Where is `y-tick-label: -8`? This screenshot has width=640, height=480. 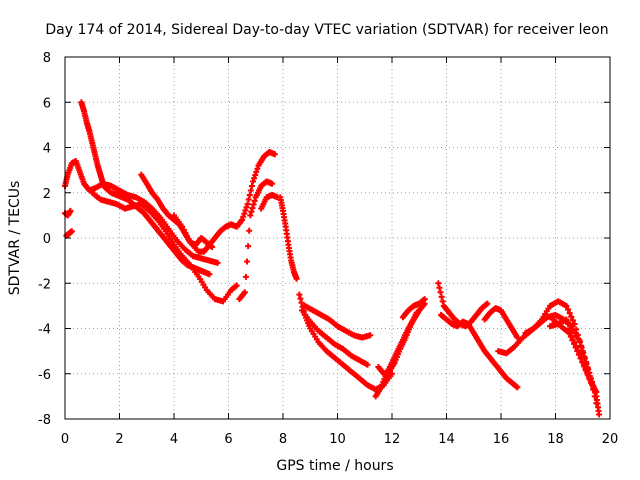
y-tick-label: -8 is located at coordinates (44, 420).